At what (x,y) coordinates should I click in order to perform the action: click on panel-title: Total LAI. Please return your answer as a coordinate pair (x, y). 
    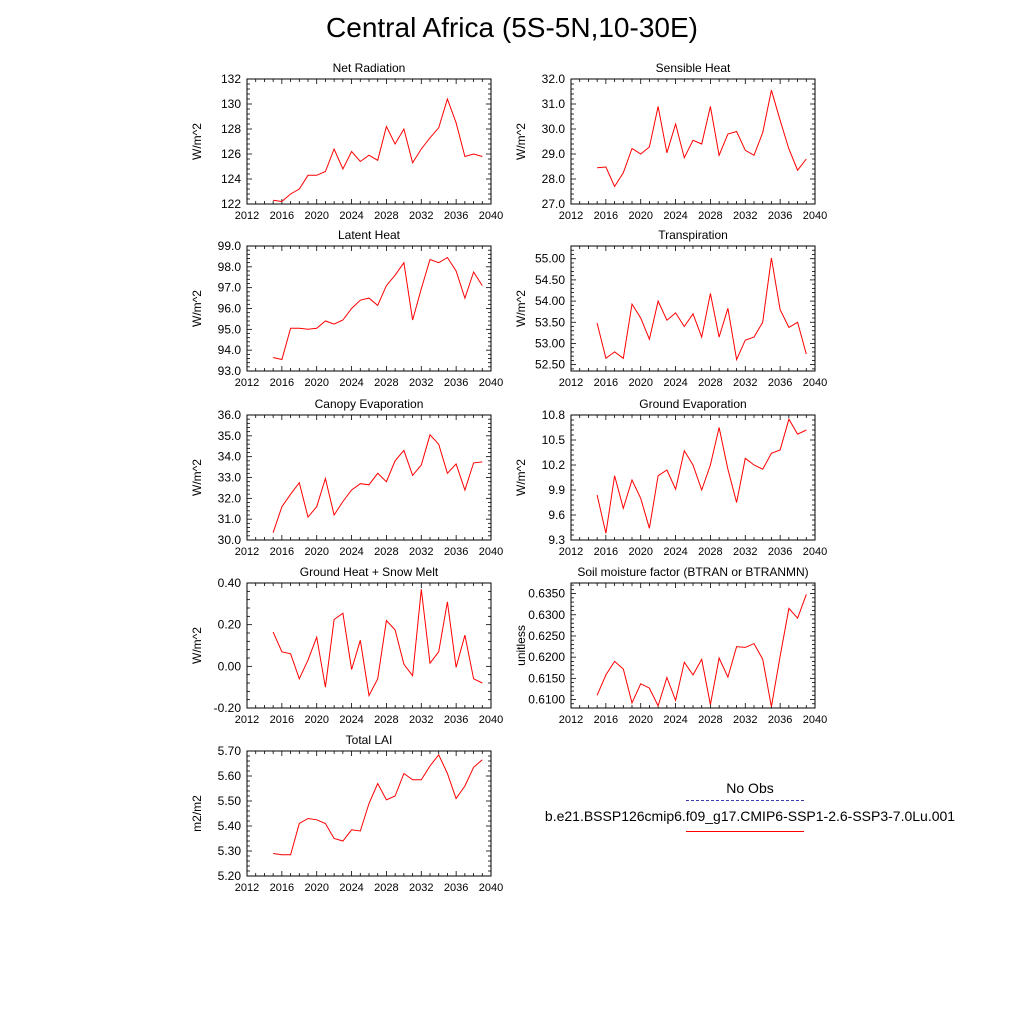
    Looking at the image, I should click on (369, 740).